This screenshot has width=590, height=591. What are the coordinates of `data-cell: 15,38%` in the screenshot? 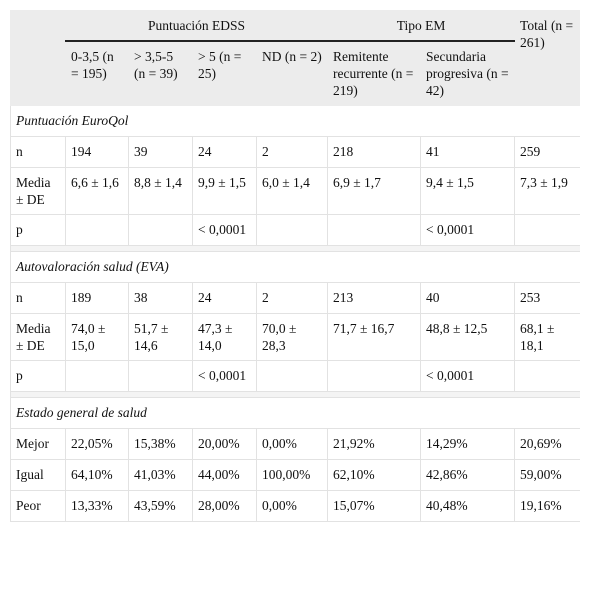 It's located at (160, 444).